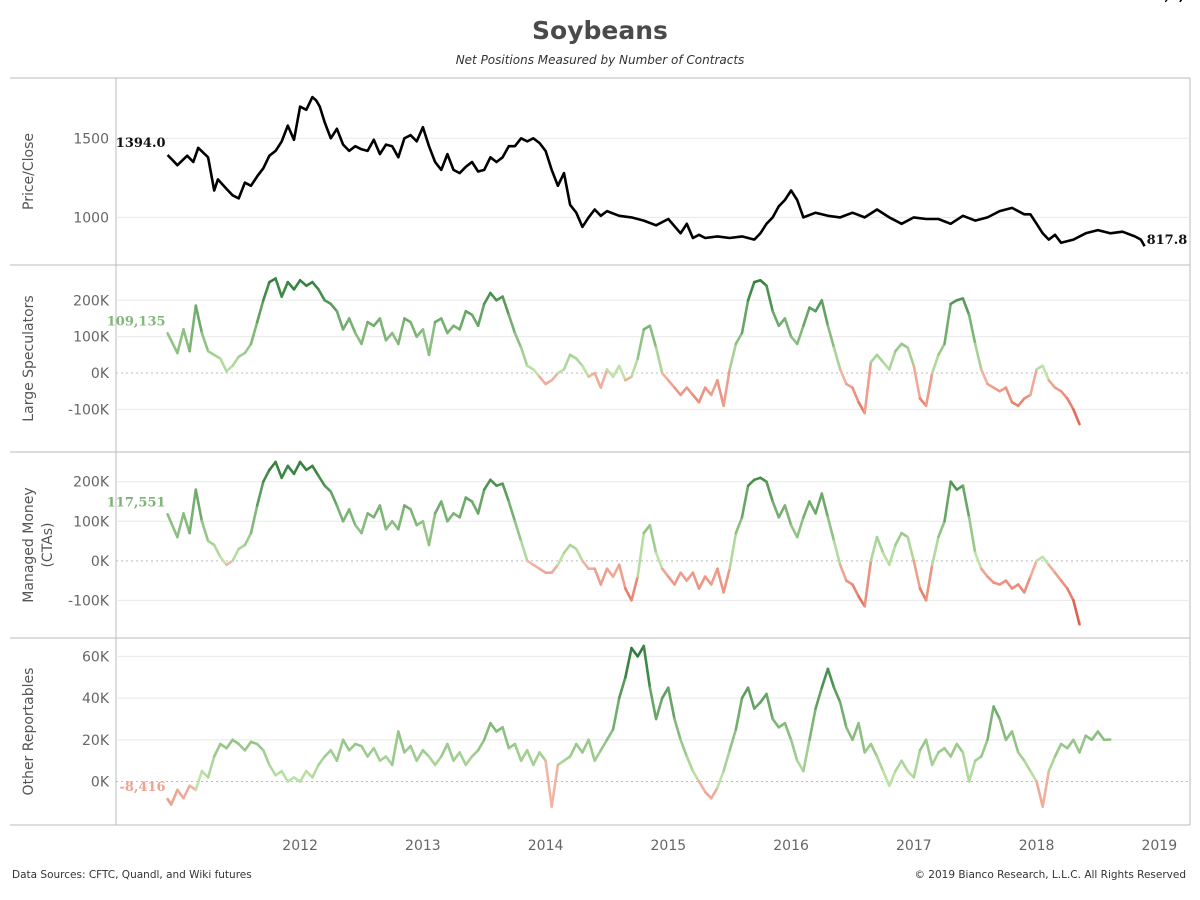 This screenshot has width=1200, height=900. Describe the element at coordinates (91, 218) in the screenshot. I see `y-tick-label-price: 1000` at that location.